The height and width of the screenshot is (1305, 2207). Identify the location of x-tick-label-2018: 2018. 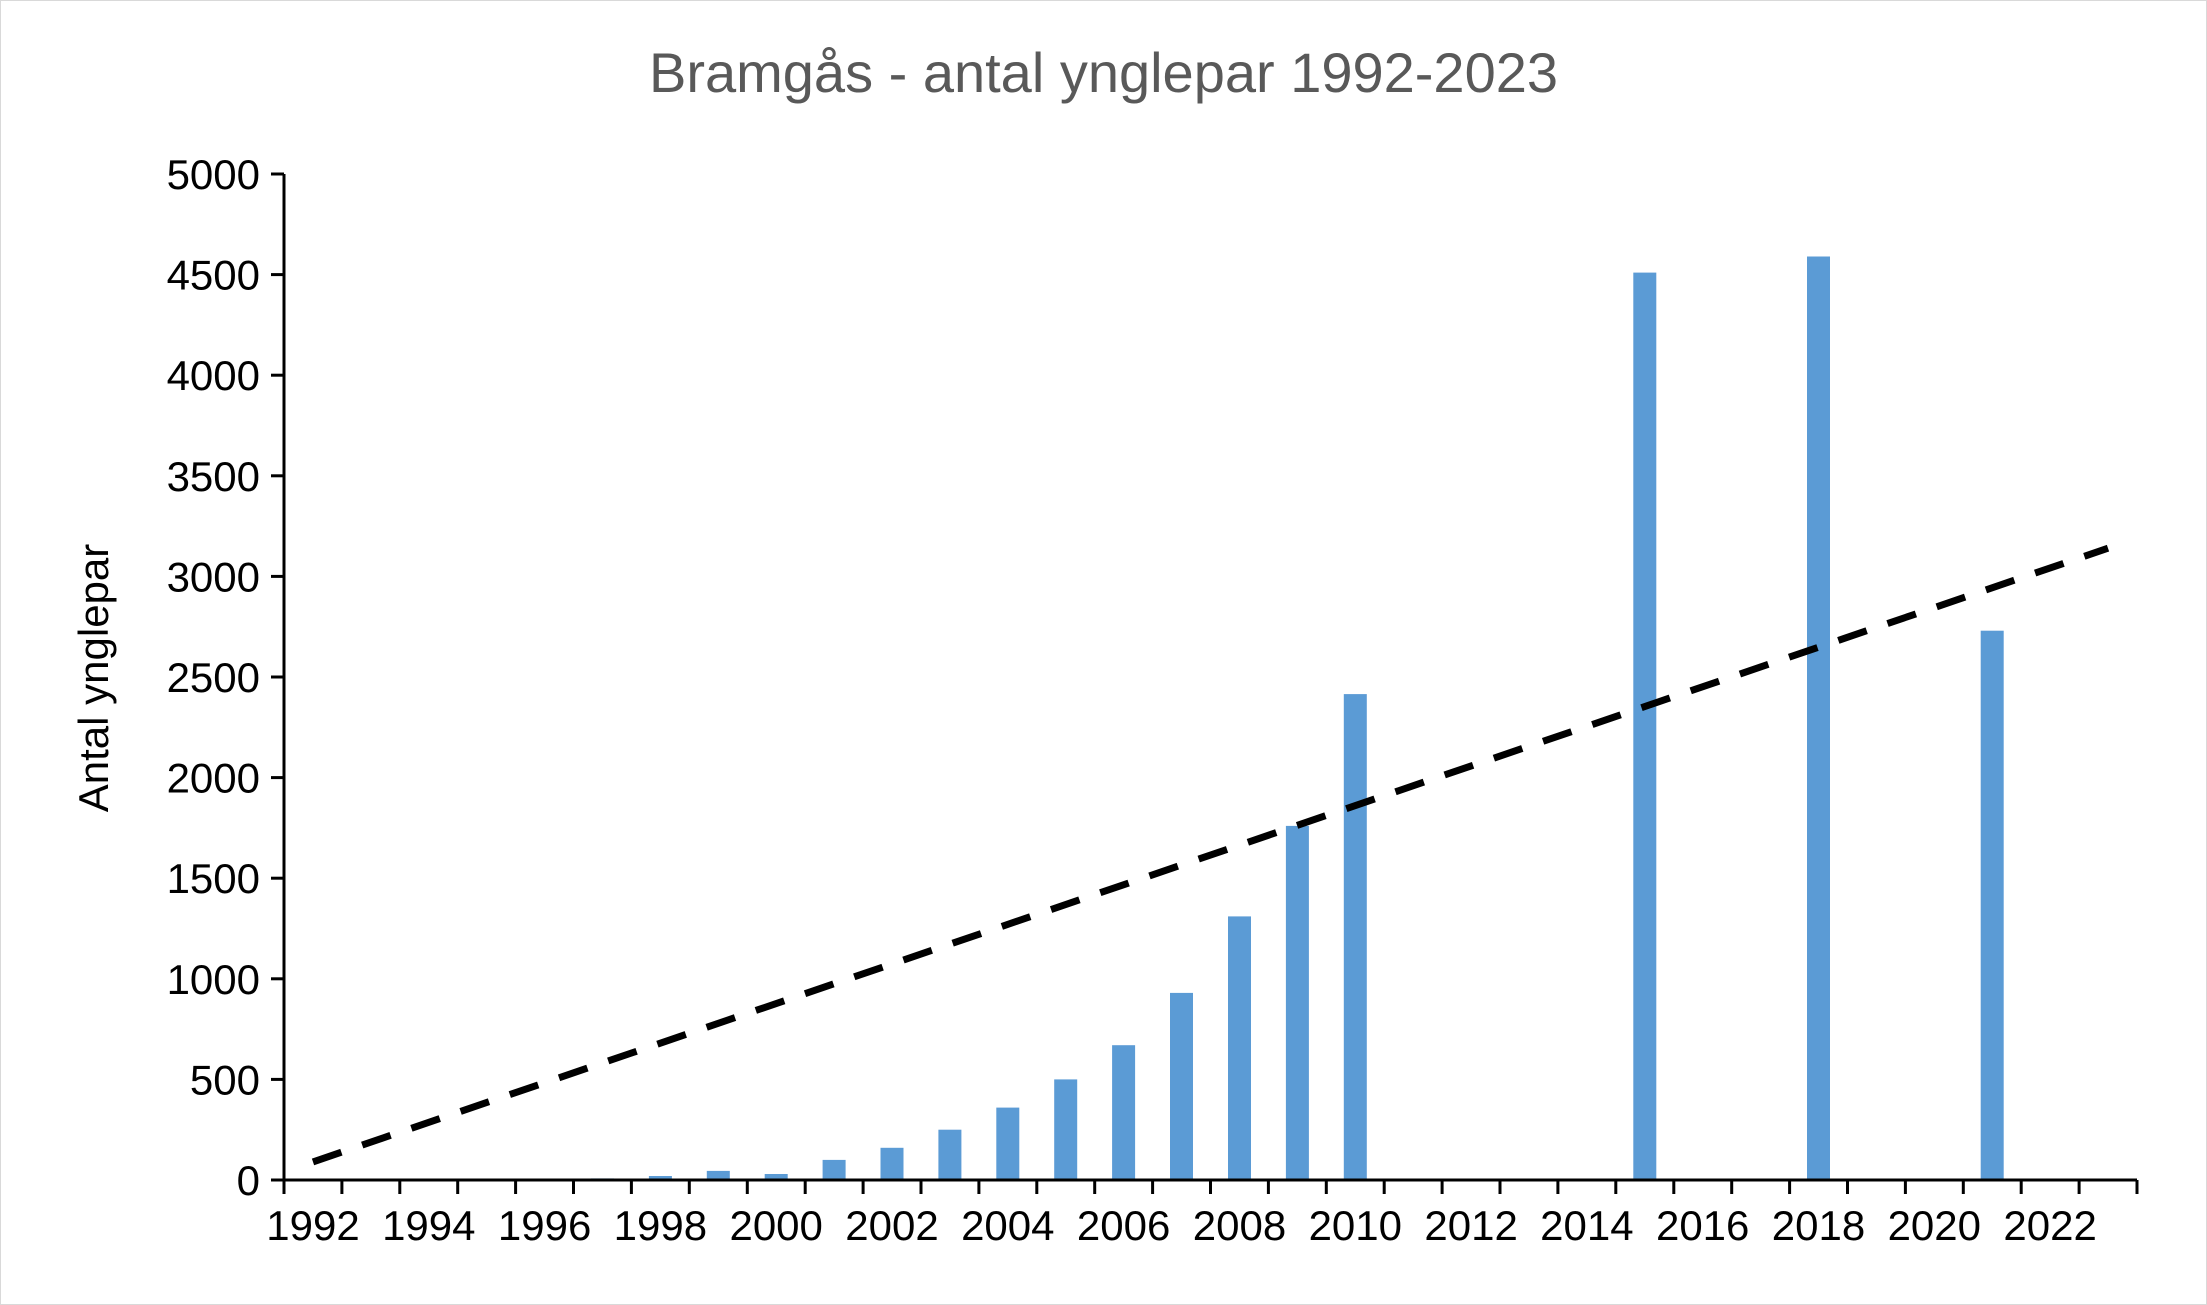
(1818, 1225).